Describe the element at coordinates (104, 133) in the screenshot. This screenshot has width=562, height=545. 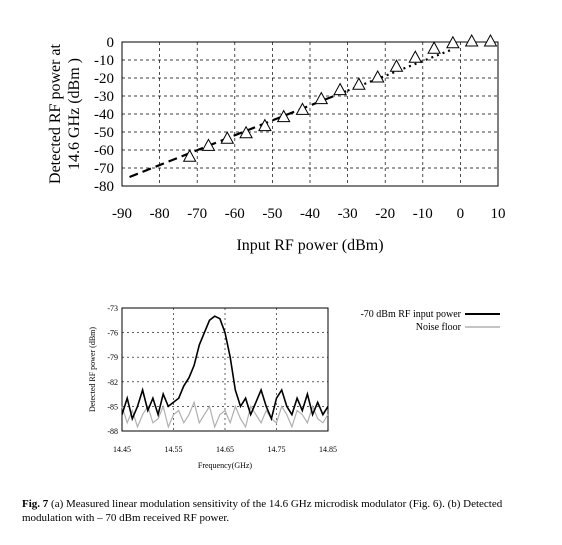
I see `y-tick-label: -50` at that location.